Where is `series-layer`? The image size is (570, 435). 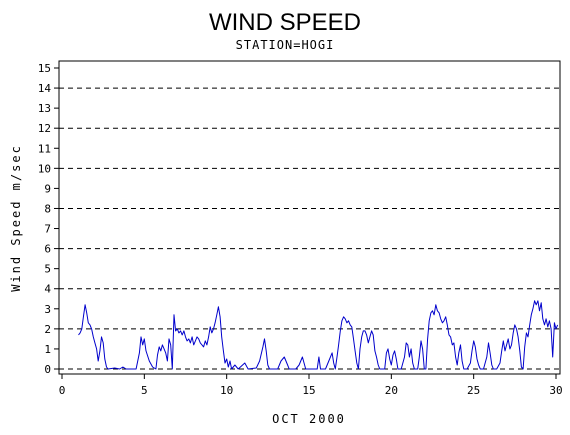 series-layer is located at coordinates (318, 335).